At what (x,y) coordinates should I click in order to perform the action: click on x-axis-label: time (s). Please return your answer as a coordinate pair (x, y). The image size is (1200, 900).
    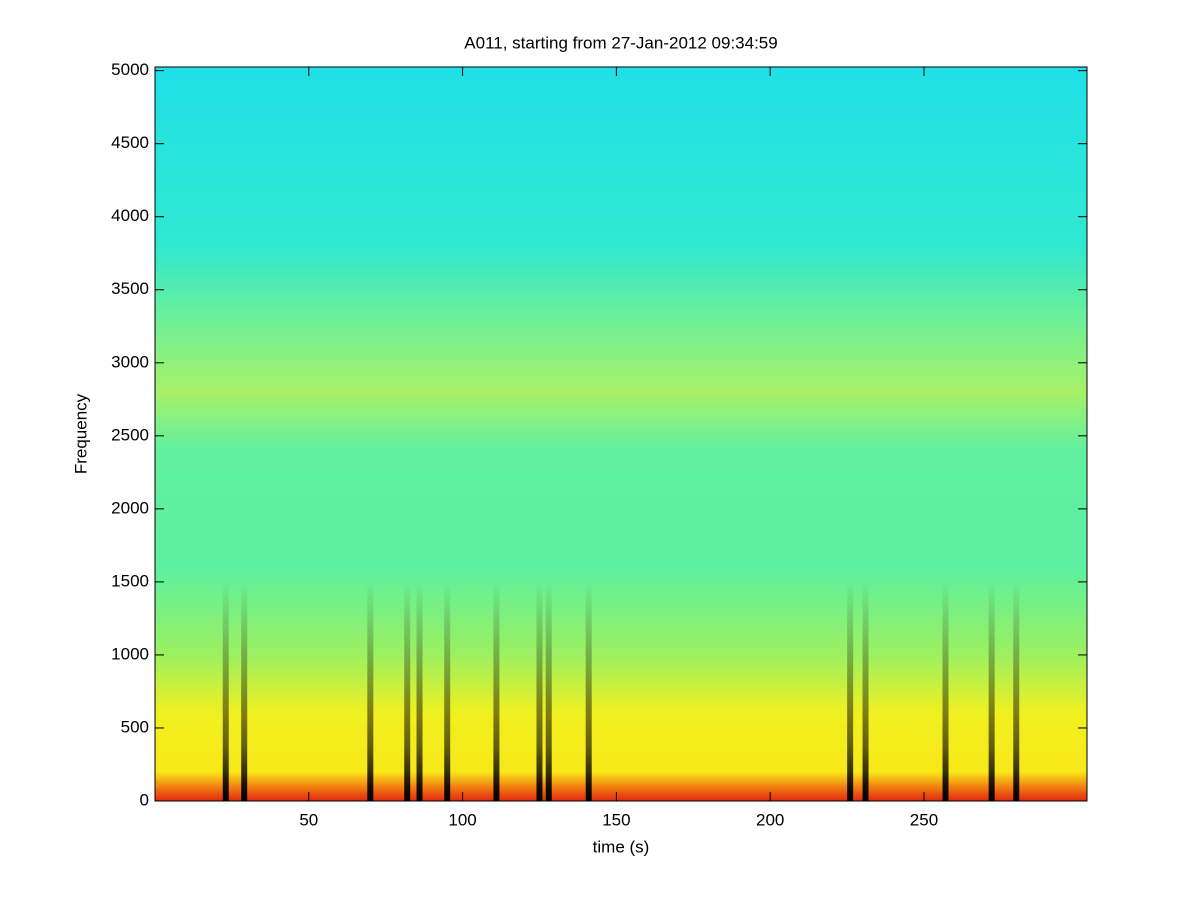
    Looking at the image, I should click on (621, 846).